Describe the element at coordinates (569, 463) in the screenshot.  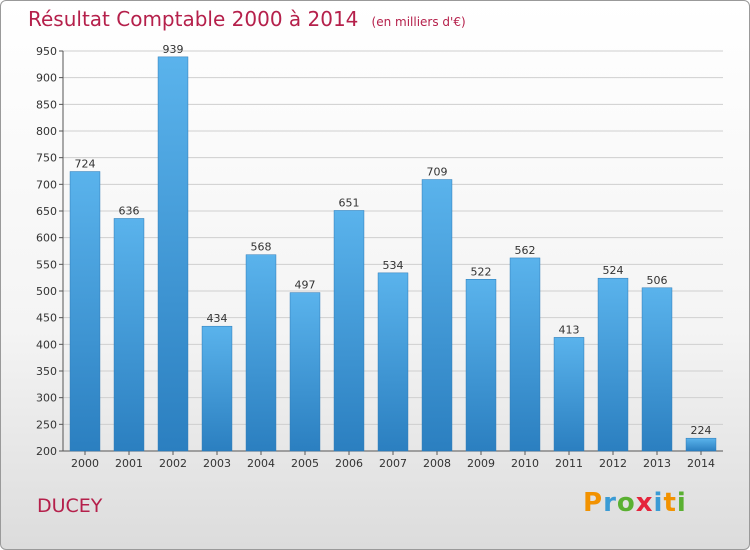
I see `x-tick-label: 2011` at that location.